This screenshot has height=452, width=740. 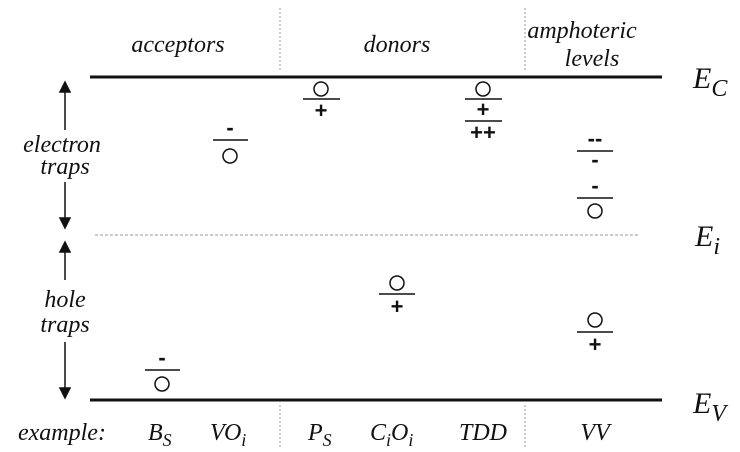 I want to click on base: VO, so click(x=225, y=433).